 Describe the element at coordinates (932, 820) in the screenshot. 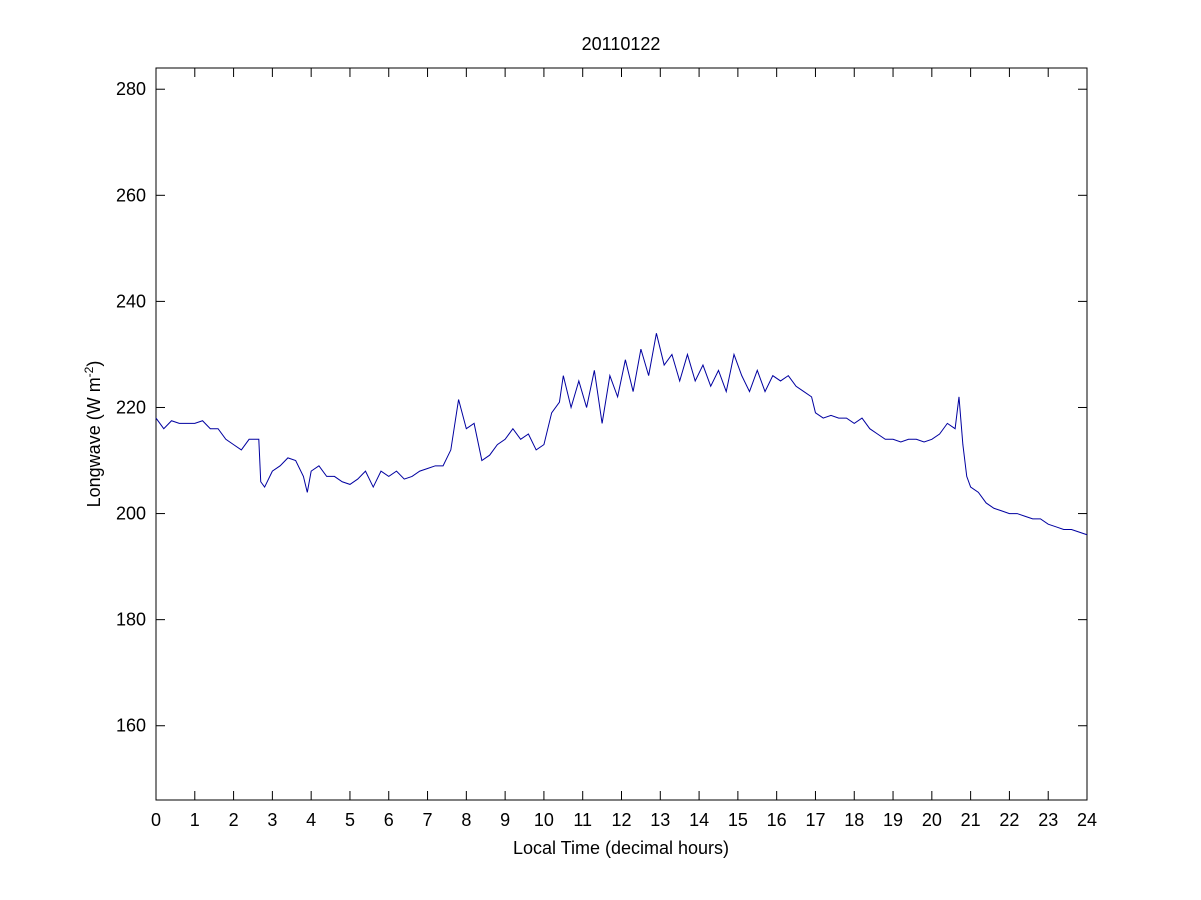

I see `x-tick-label: 20` at that location.